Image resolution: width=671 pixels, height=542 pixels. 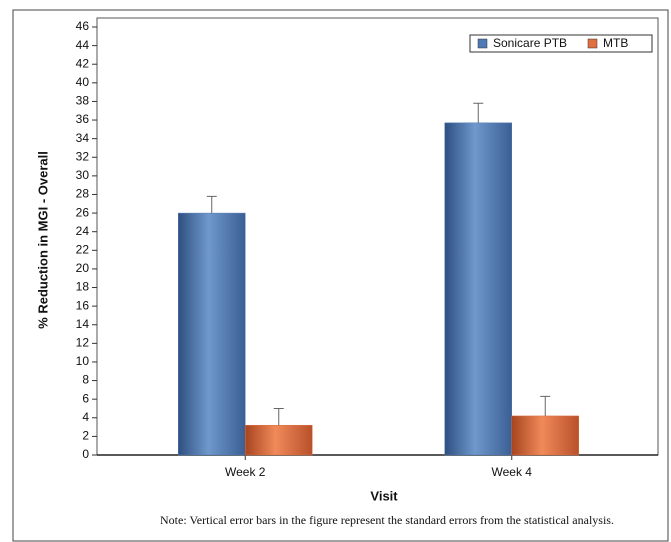 I want to click on y-tick-label: 42, so click(x=83, y=63).